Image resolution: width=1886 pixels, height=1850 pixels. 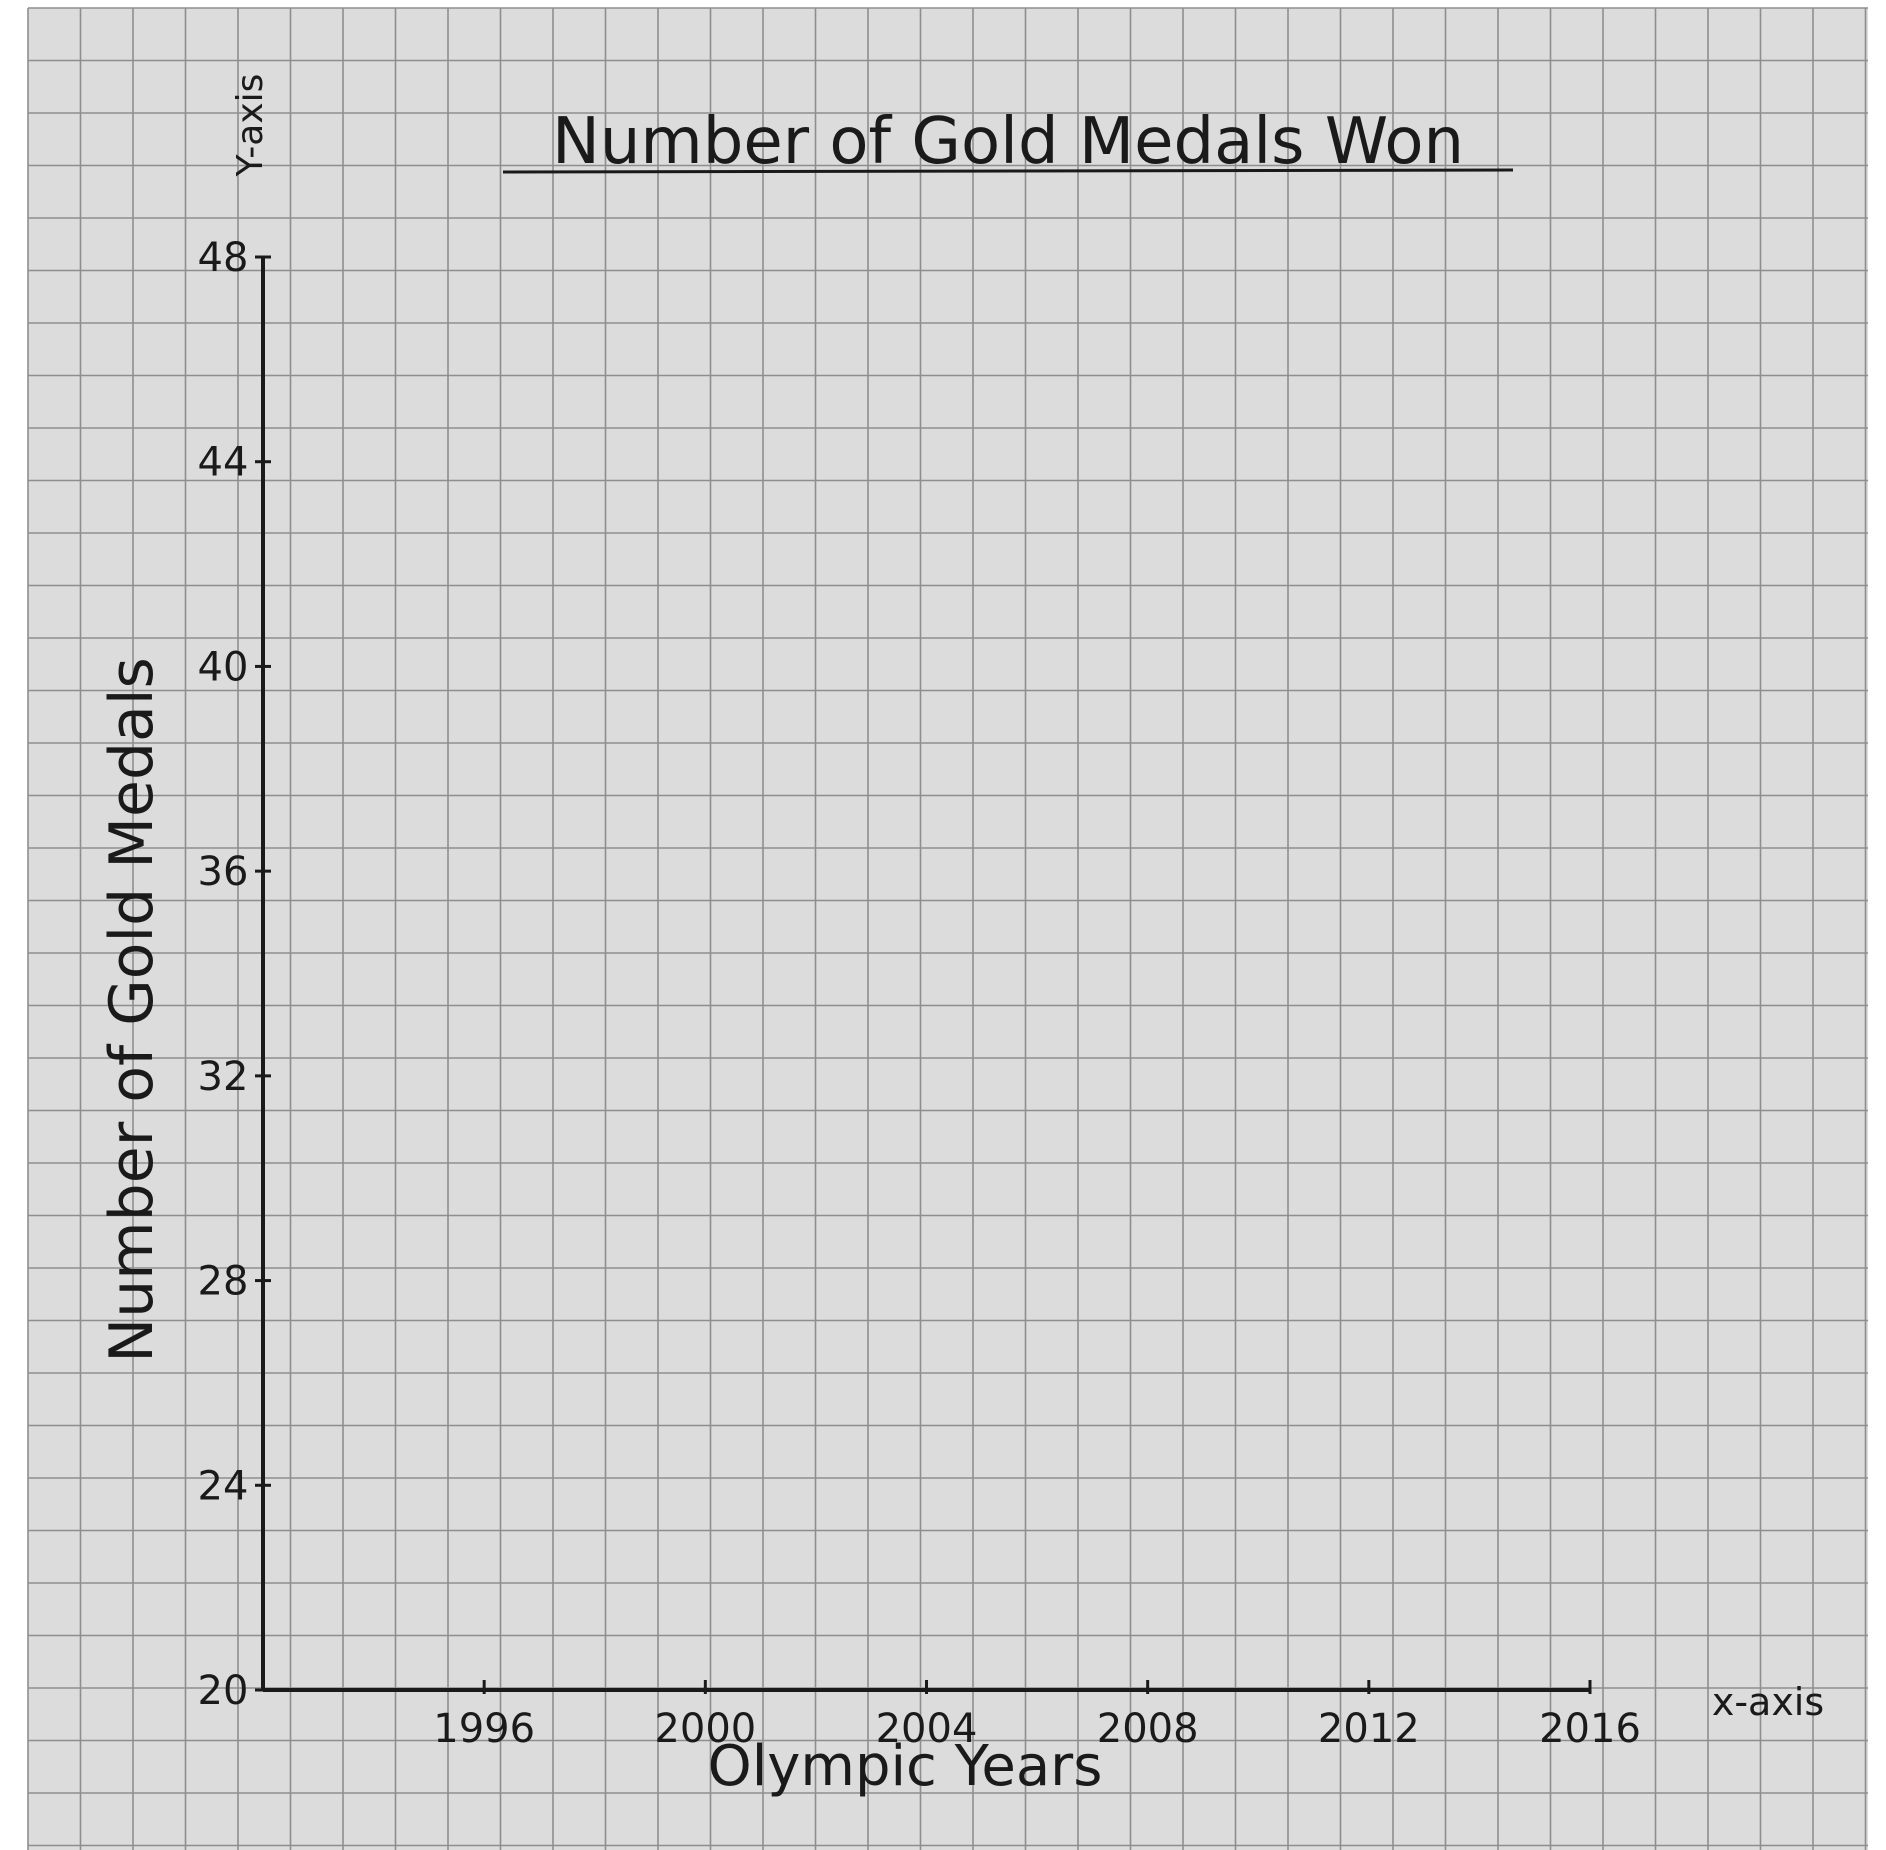 I want to click on y-tick-label: 32, so click(x=223, y=1077).